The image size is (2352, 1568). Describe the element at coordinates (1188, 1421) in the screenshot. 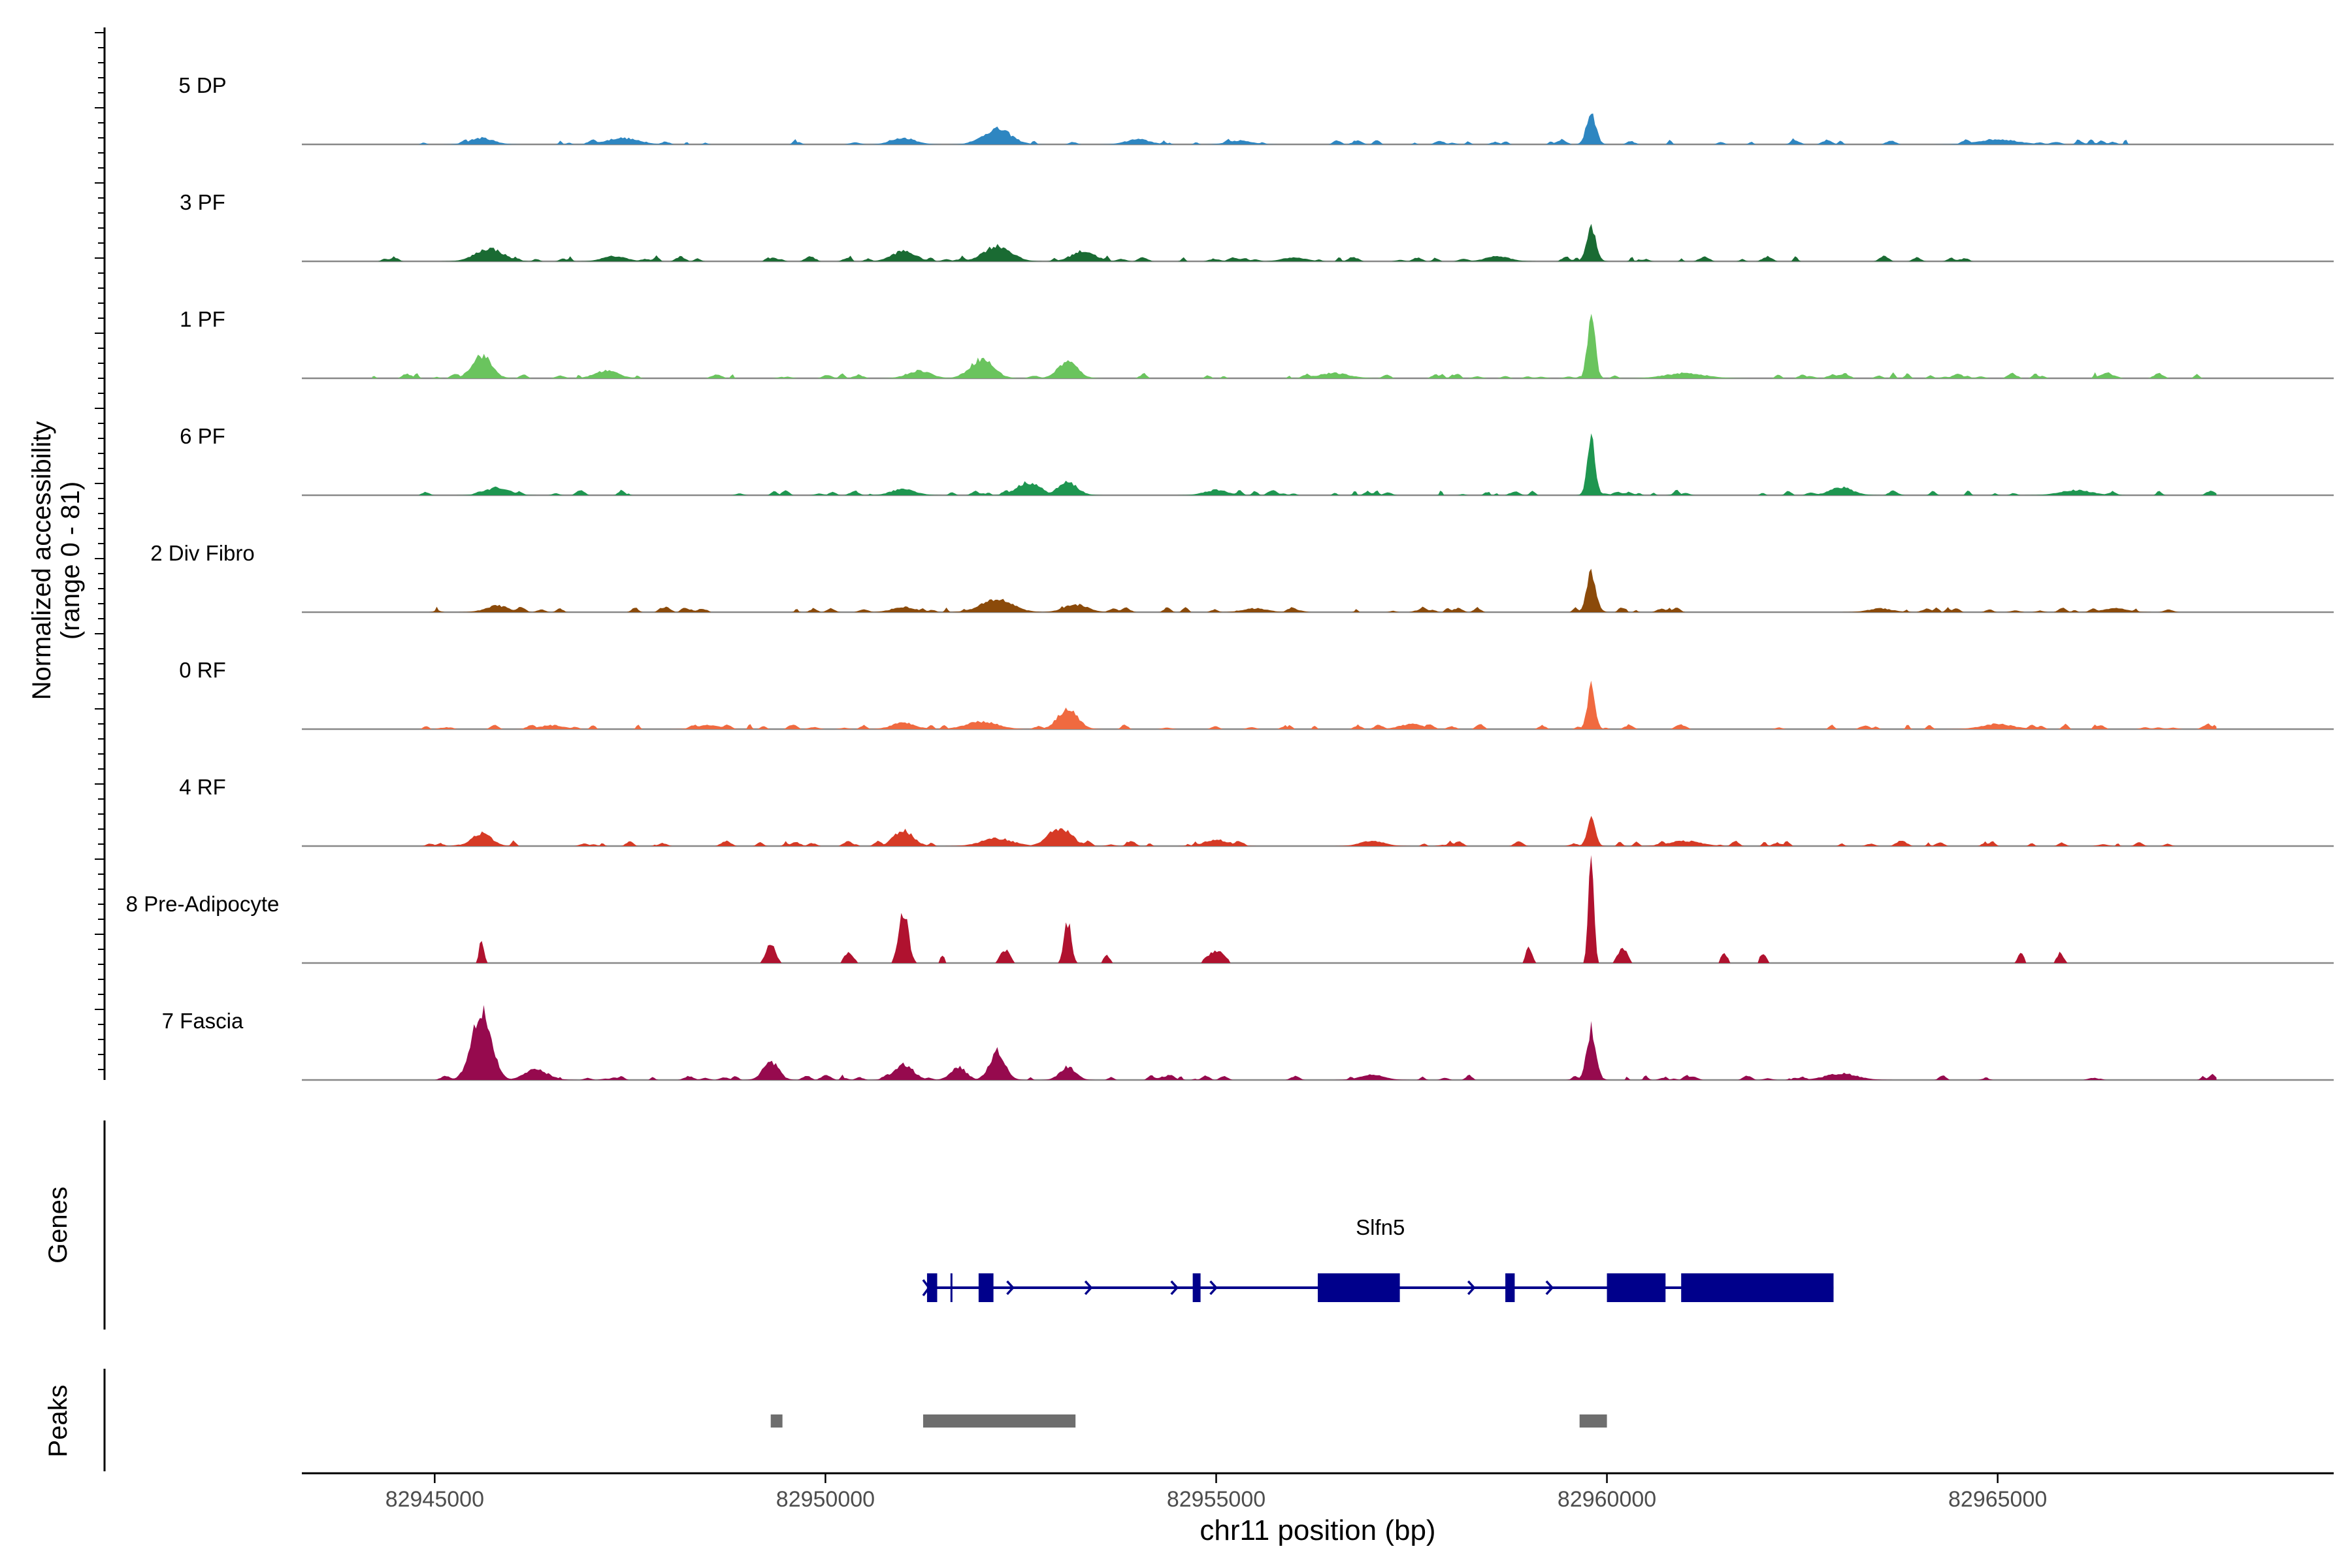

I see `peak-regions` at that location.